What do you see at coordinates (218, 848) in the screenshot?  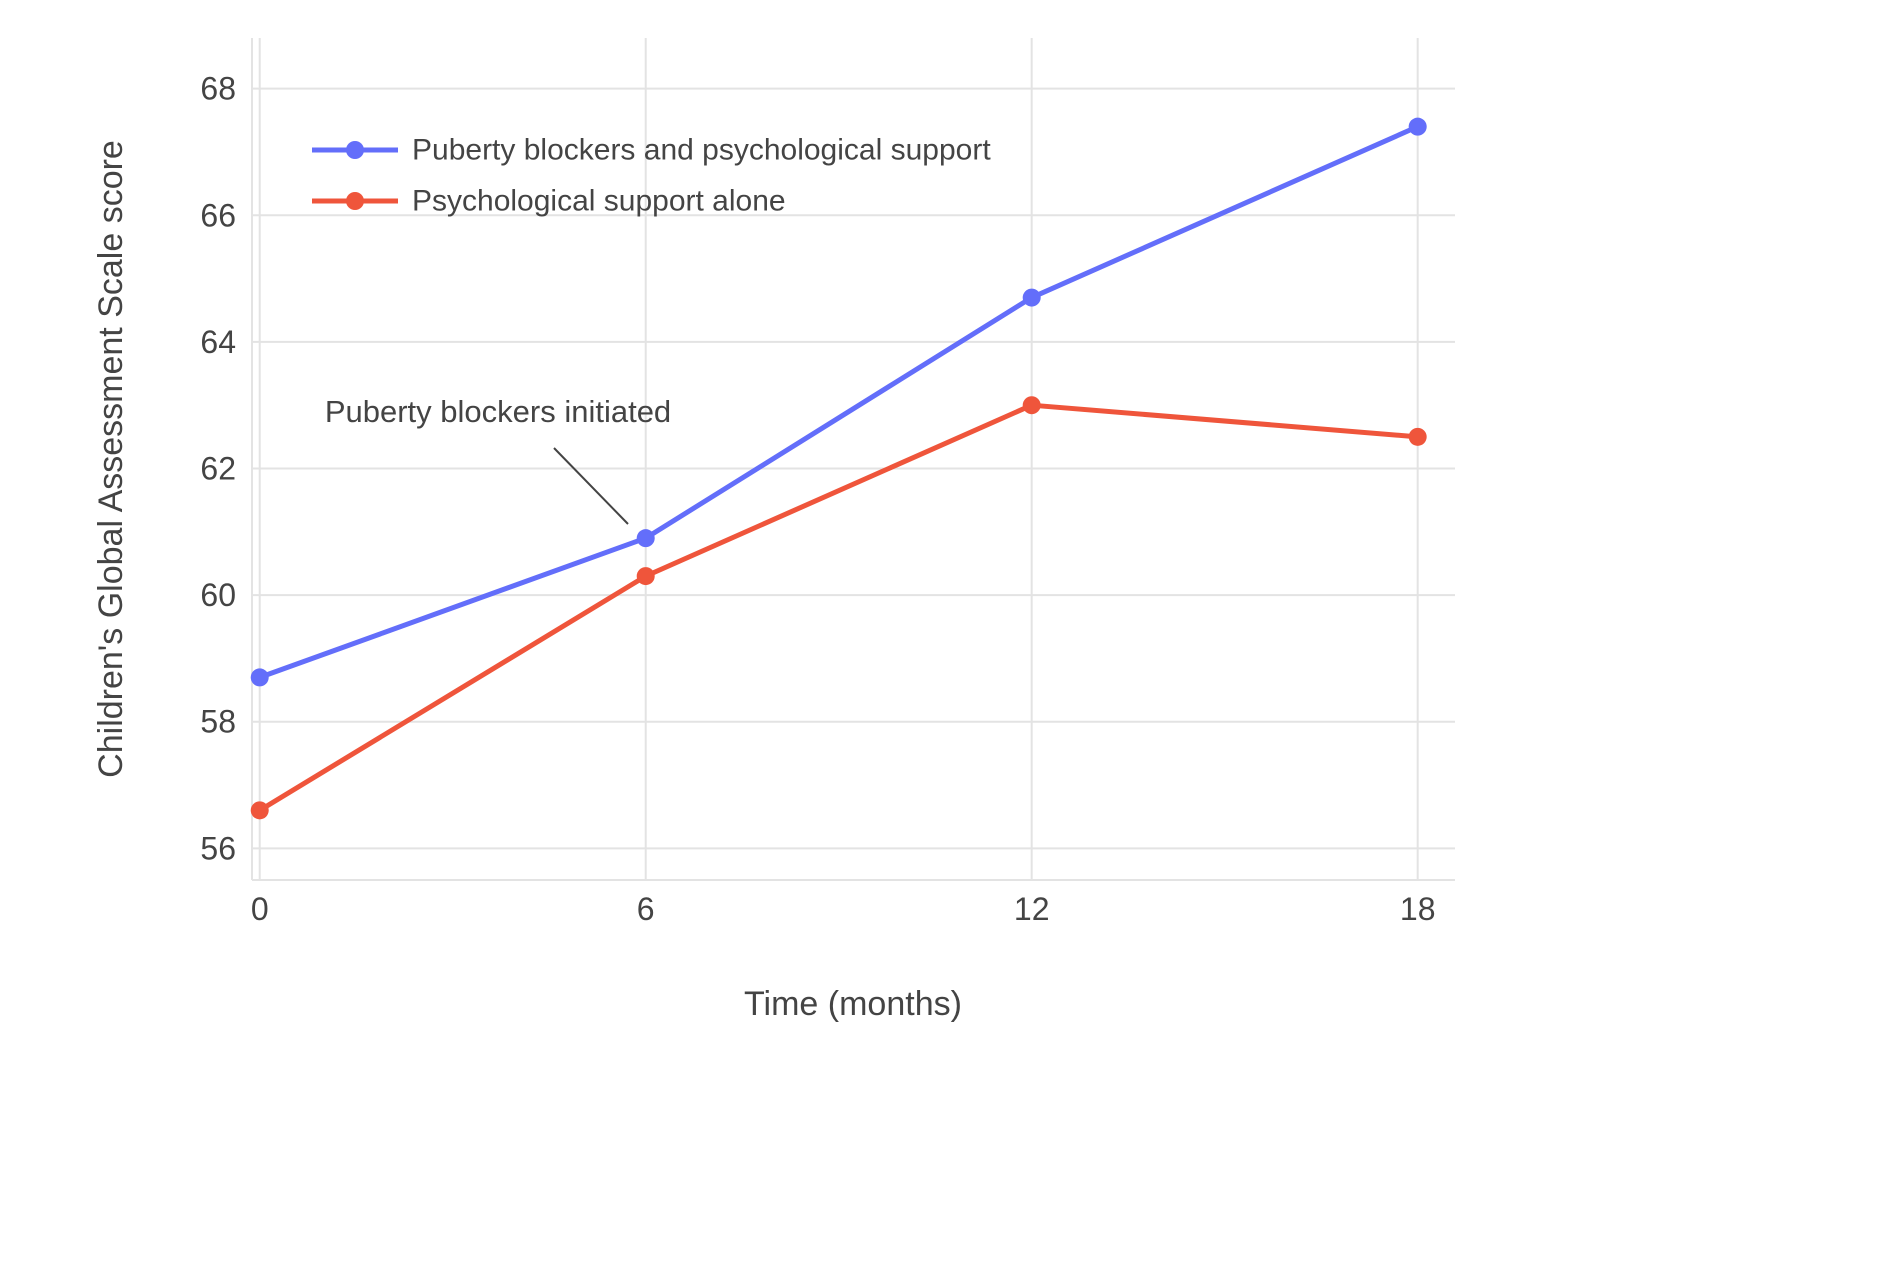 I see `y-tick-label: 56` at bounding box center [218, 848].